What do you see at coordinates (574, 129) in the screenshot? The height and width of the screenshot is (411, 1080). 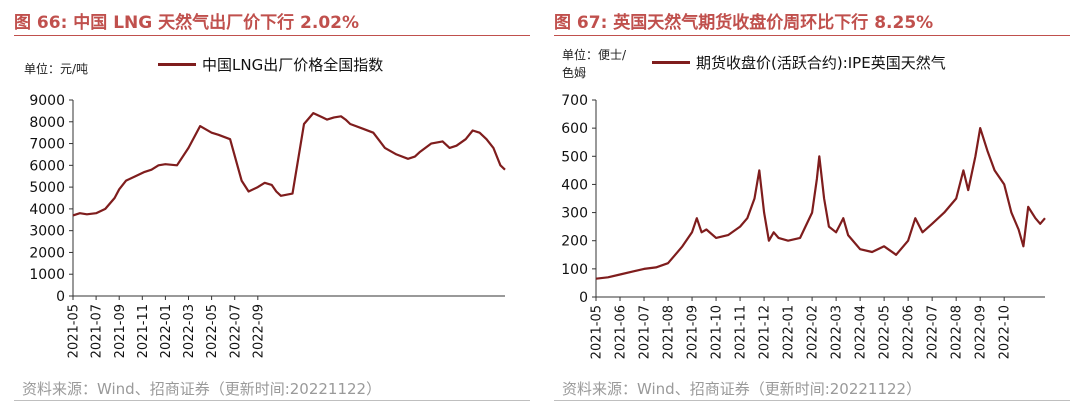 I see `y-tick-label: 600` at bounding box center [574, 129].